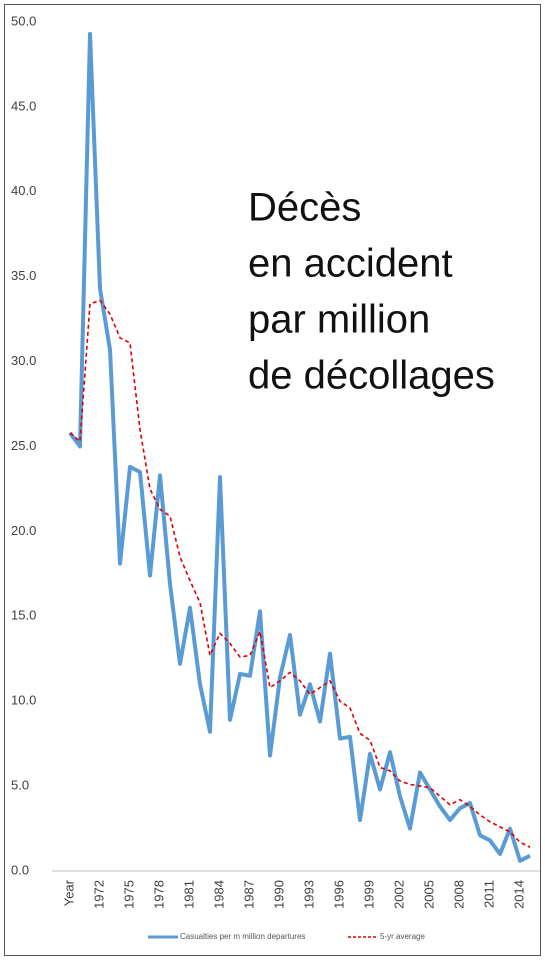 Image resolution: width=545 pixels, height=960 pixels. What do you see at coordinates (518, 894) in the screenshot?
I see `x-tick-label: 2014` at bounding box center [518, 894].